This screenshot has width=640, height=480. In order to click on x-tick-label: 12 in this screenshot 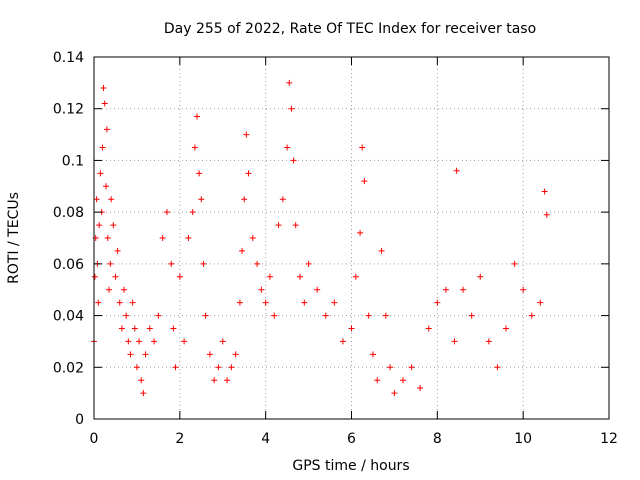, I will do `click(609, 439)`.